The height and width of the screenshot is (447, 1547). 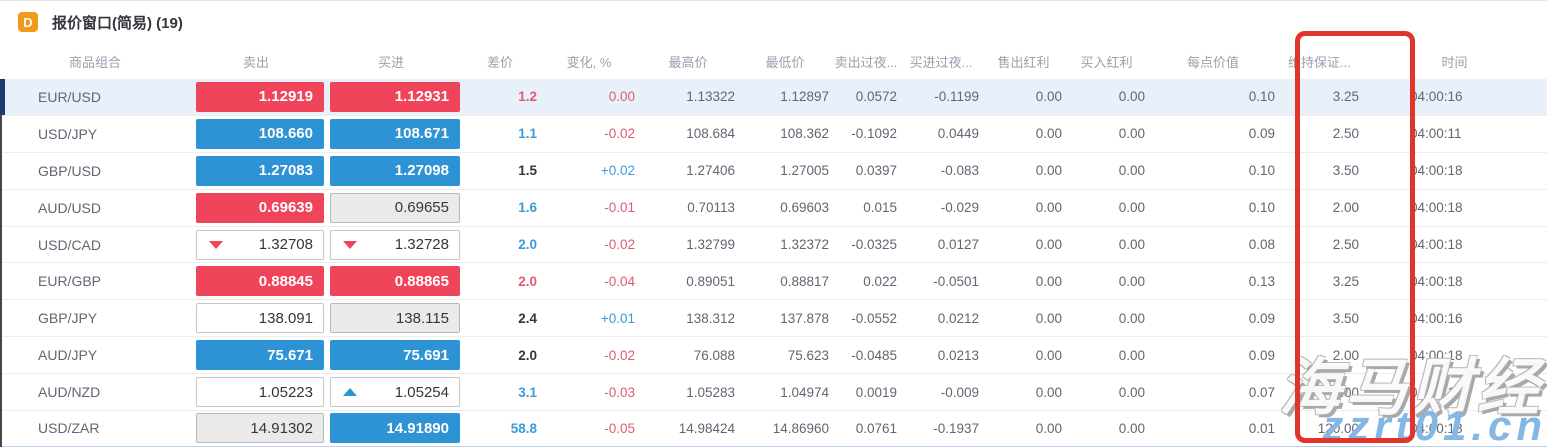 I want to click on sell-price-button: 14.91302, so click(x=260, y=428).